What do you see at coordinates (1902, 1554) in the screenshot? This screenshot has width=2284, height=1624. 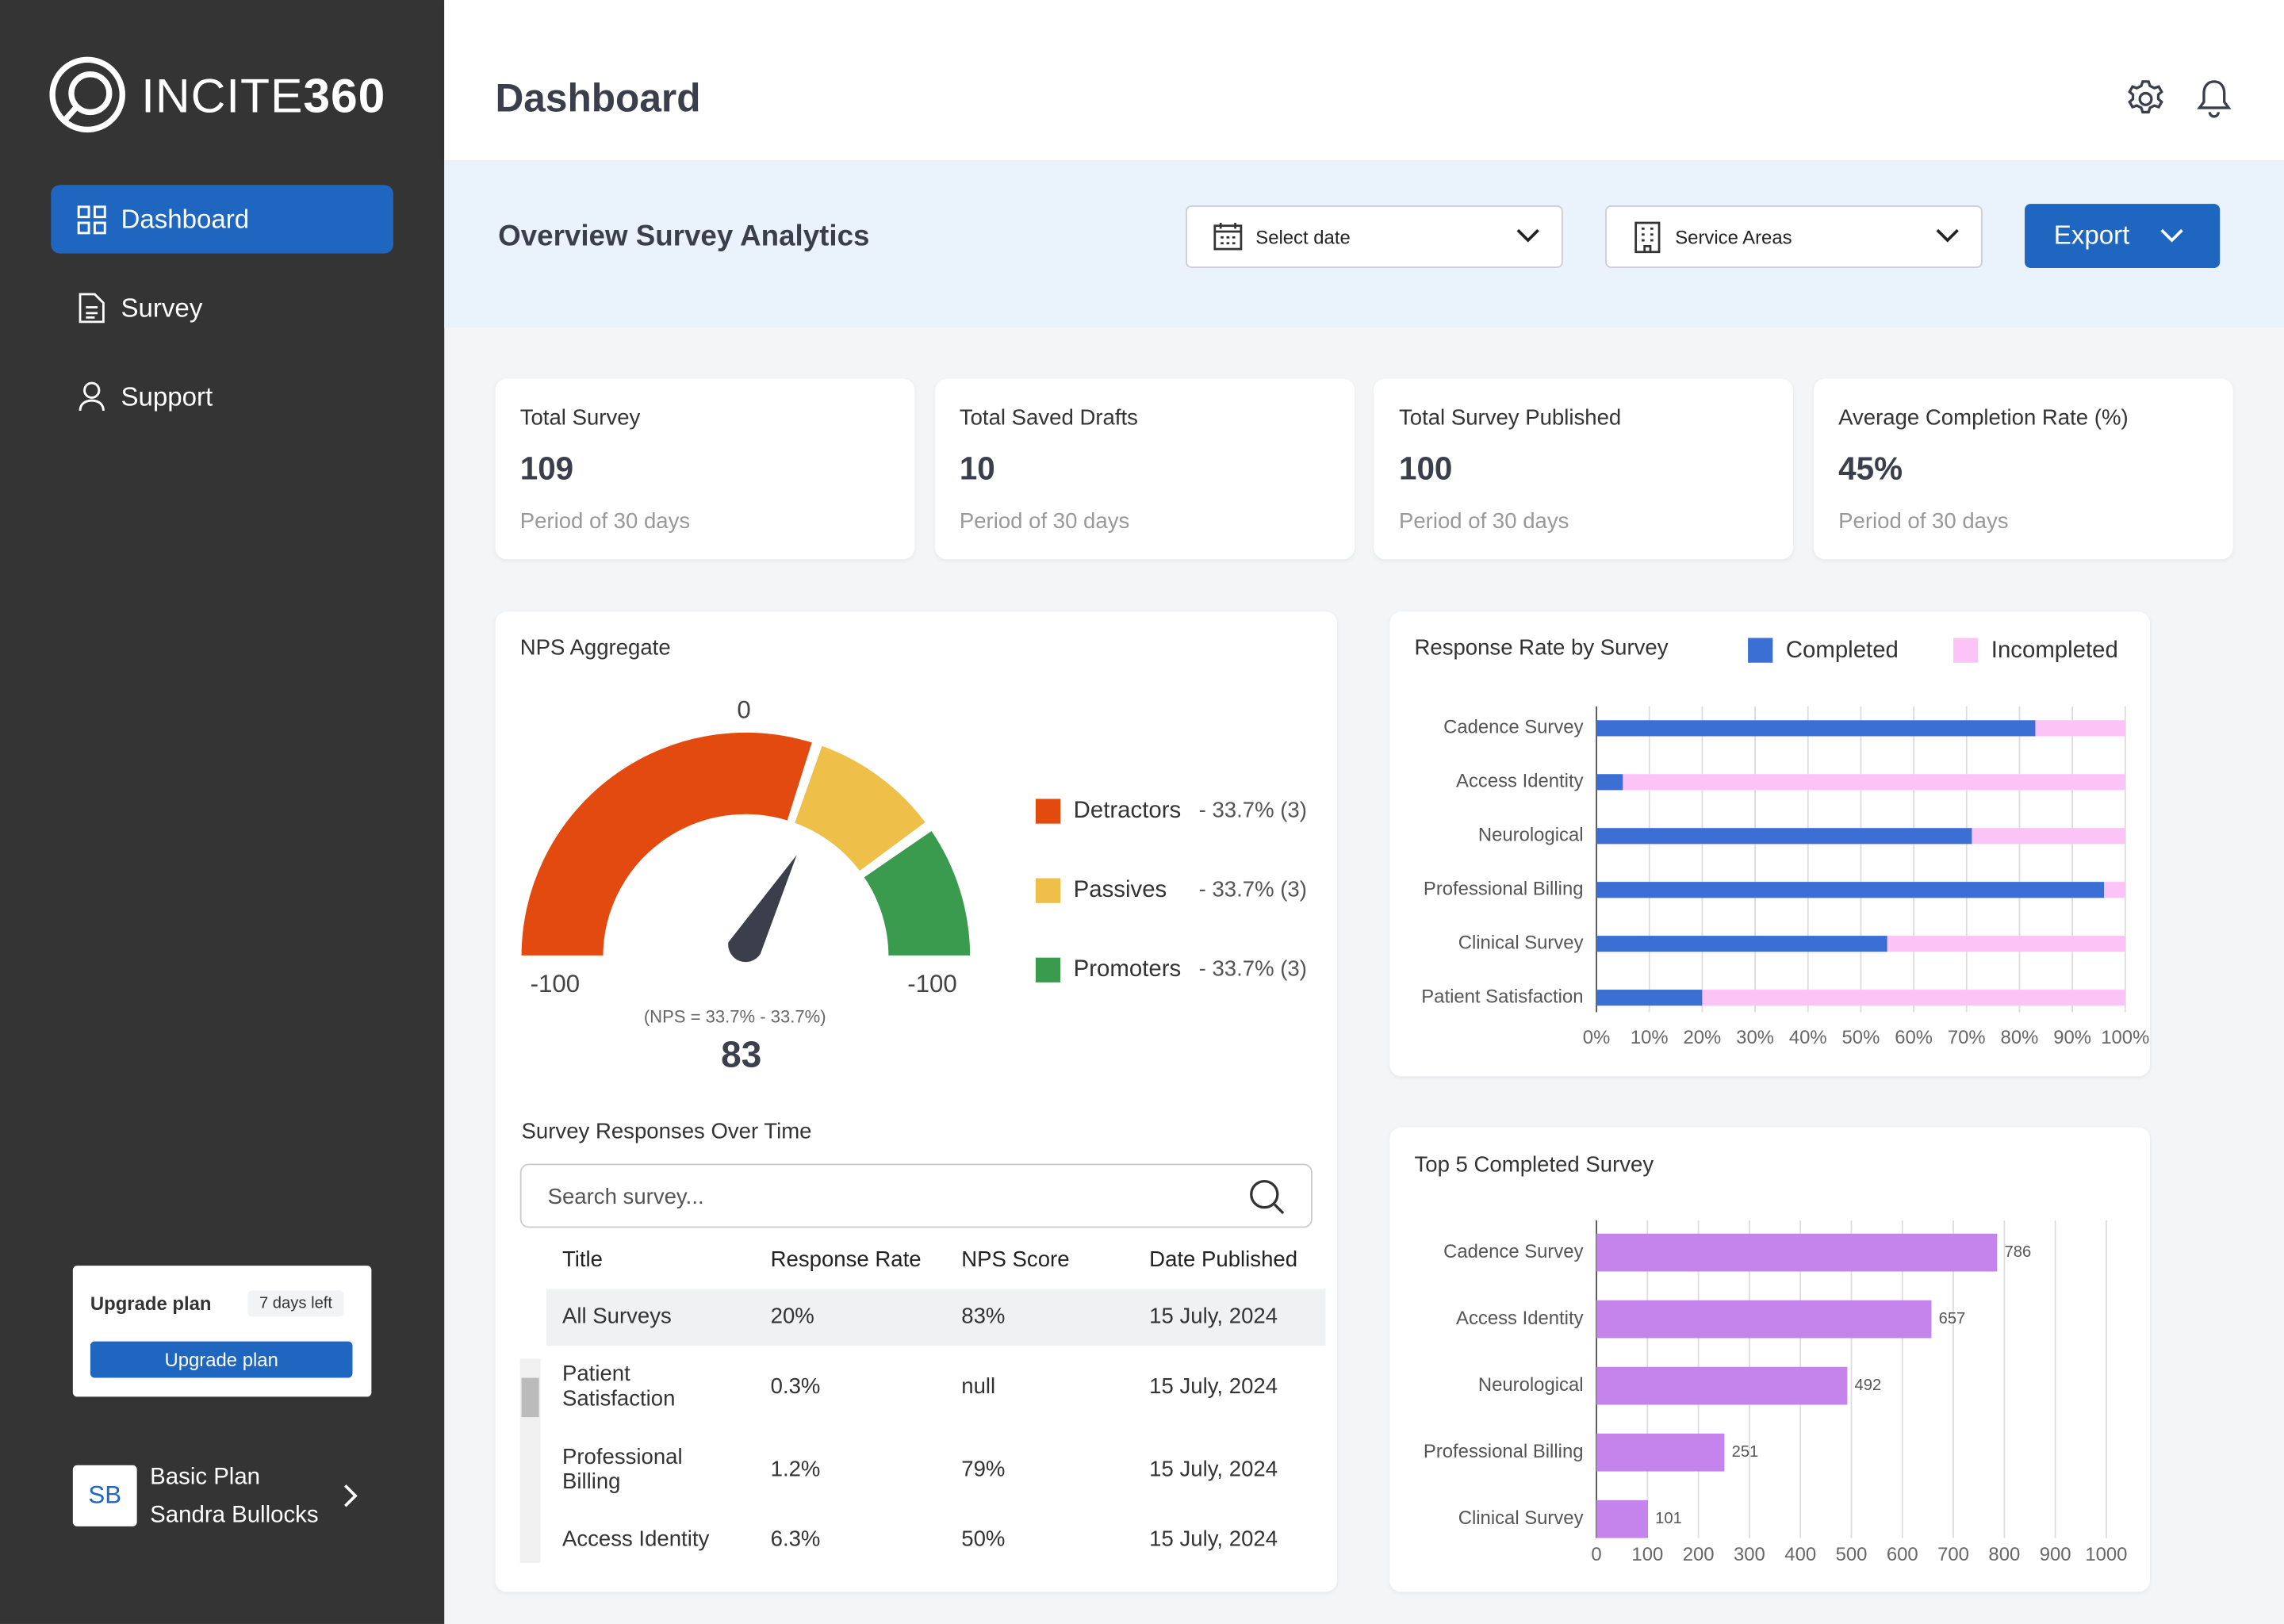 I see `x-tick-label: 600` at bounding box center [1902, 1554].